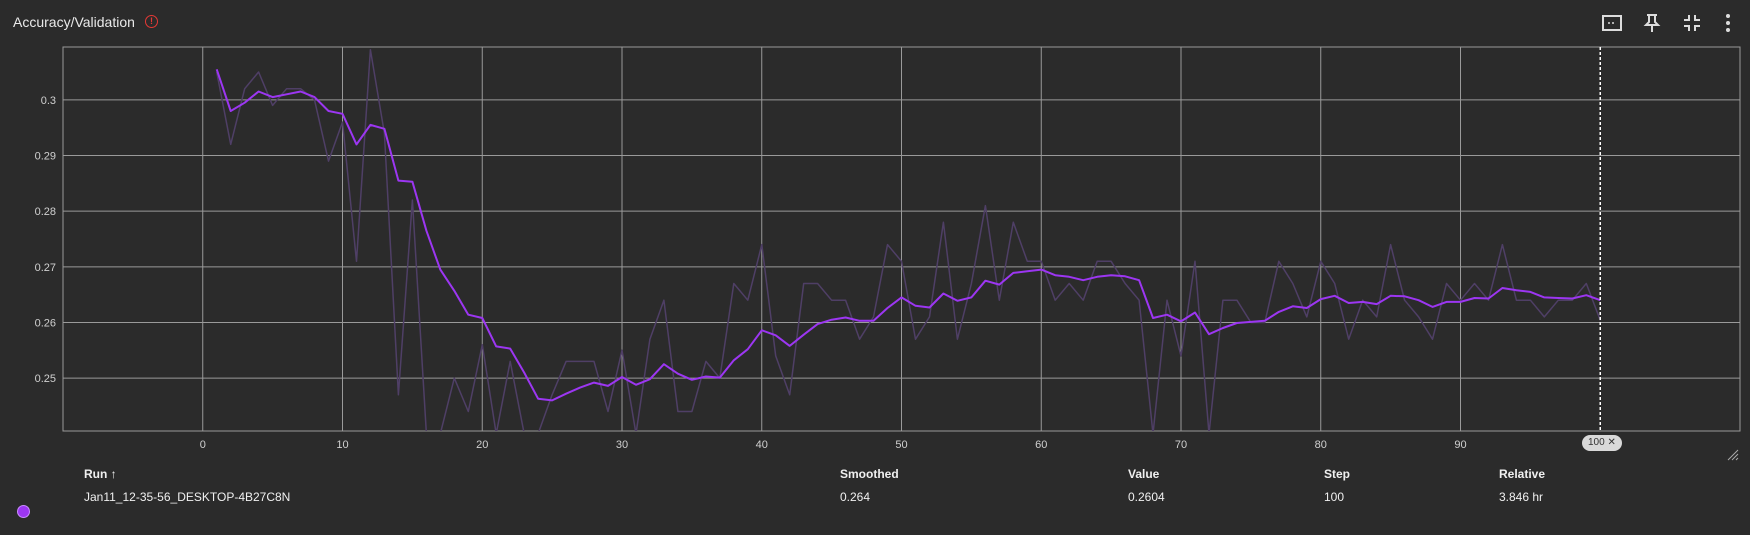 The width and height of the screenshot is (1750, 535). Describe the element at coordinates (203, 445) in the screenshot. I see `x-tick-label: 0` at that location.